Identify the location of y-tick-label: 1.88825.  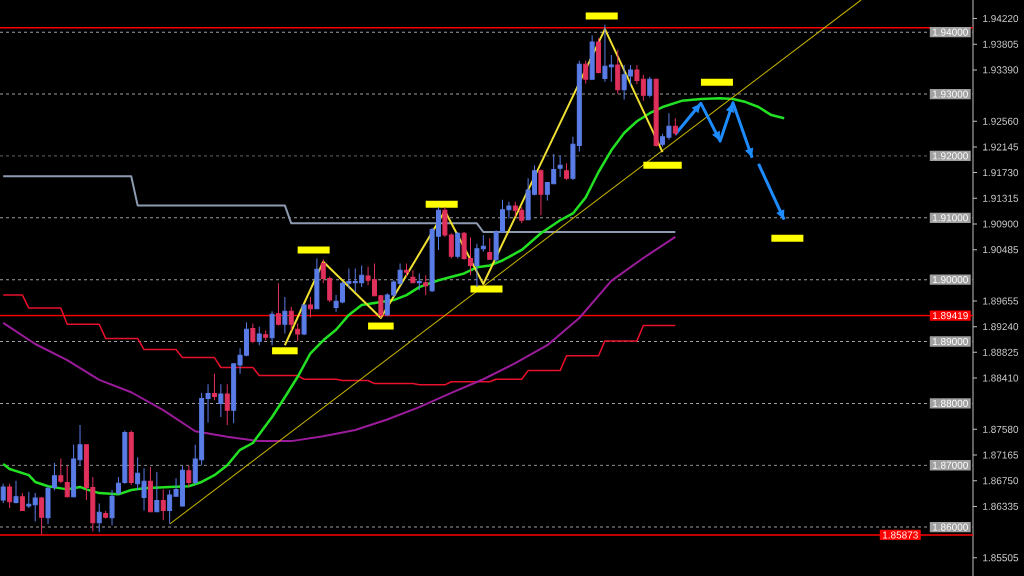
(1001, 352).